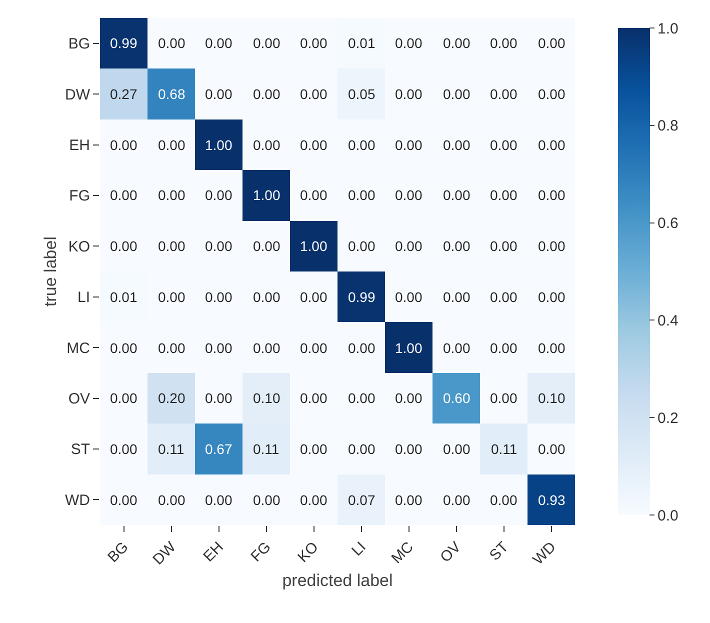  Describe the element at coordinates (362, 500) in the screenshot. I see `data-label: 0.07` at that location.